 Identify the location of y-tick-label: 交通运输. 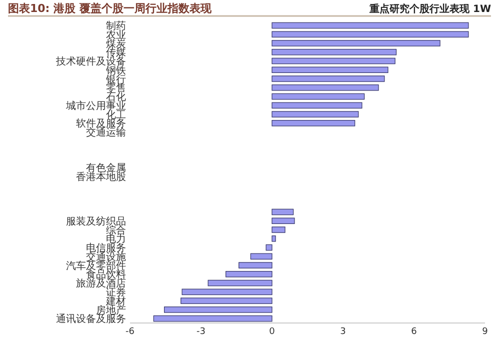
(106, 132).